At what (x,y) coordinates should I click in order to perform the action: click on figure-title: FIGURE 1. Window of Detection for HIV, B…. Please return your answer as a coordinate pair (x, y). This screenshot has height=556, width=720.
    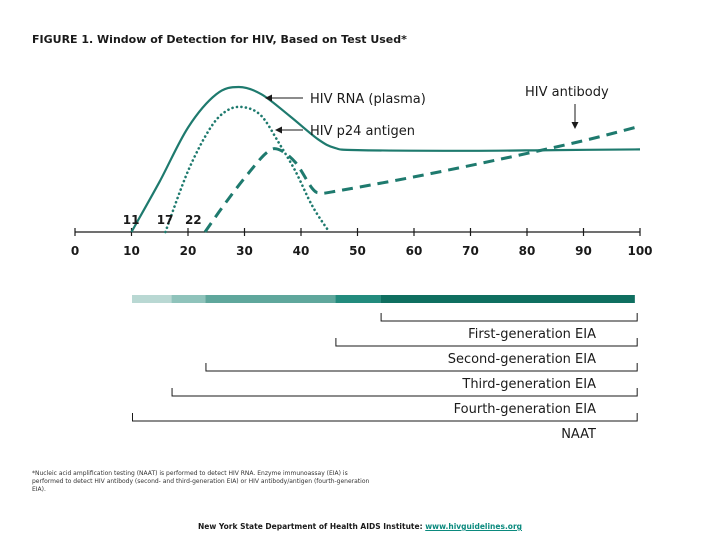
    Looking at the image, I should click on (219, 39).